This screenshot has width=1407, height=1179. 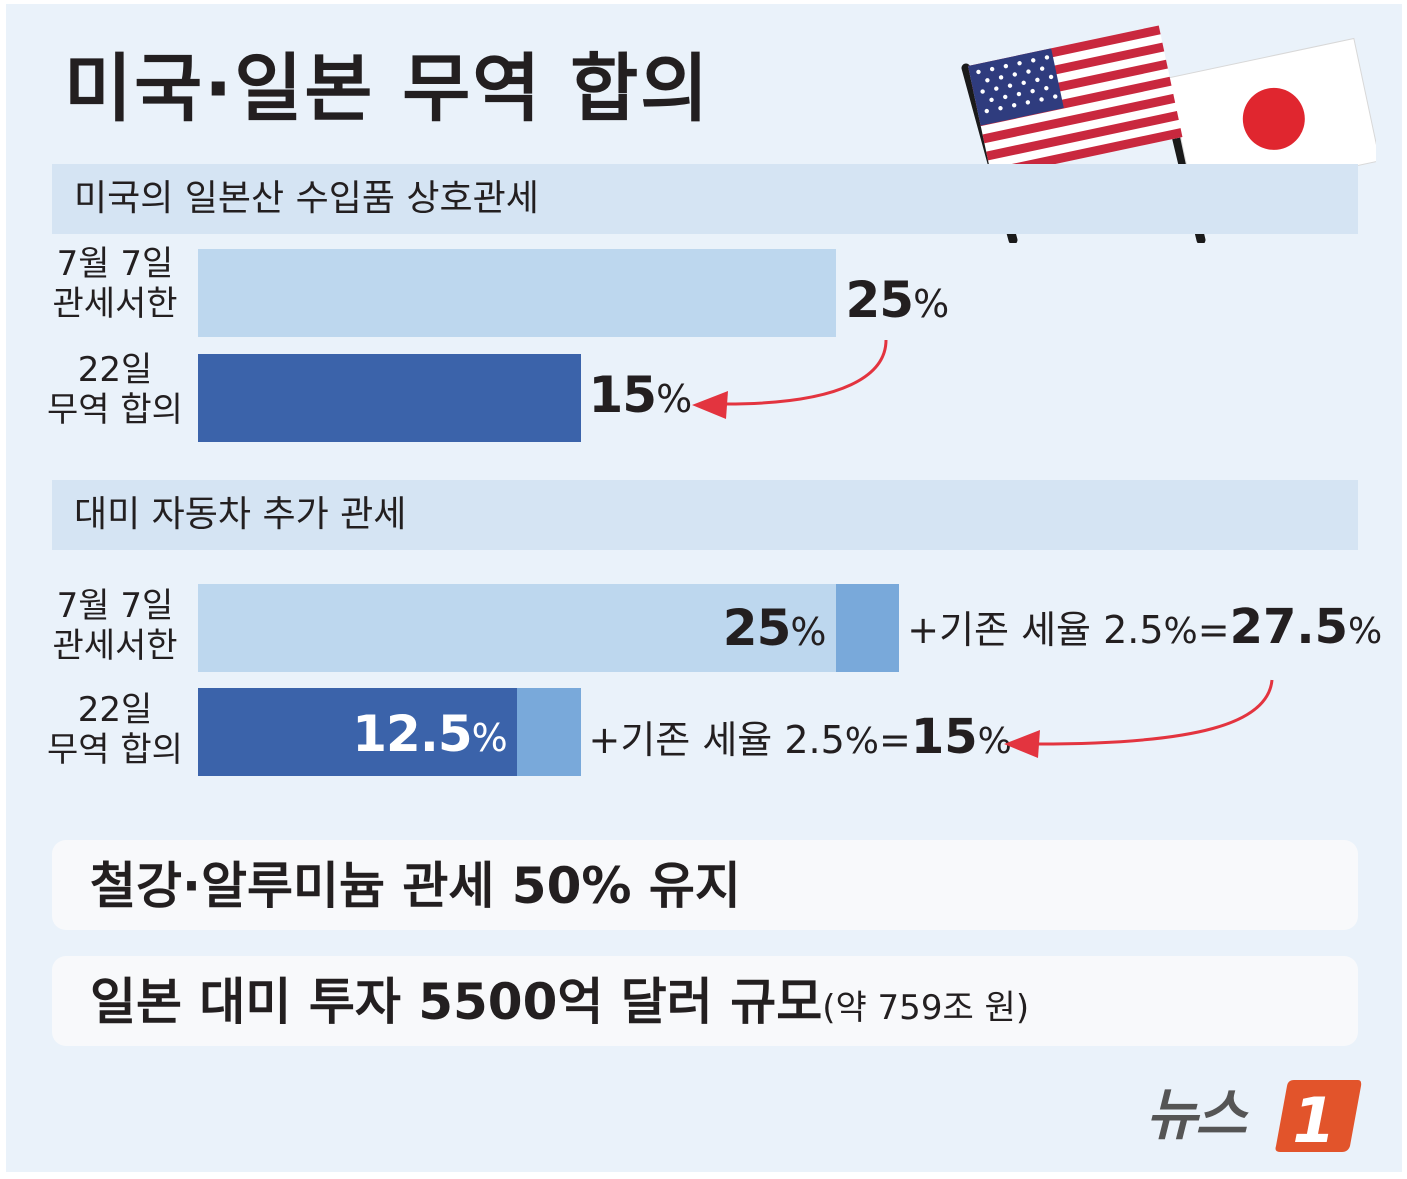 I want to click on section-header-auto-tariff: 대미 자동차 추가 관세, so click(x=705, y=515).